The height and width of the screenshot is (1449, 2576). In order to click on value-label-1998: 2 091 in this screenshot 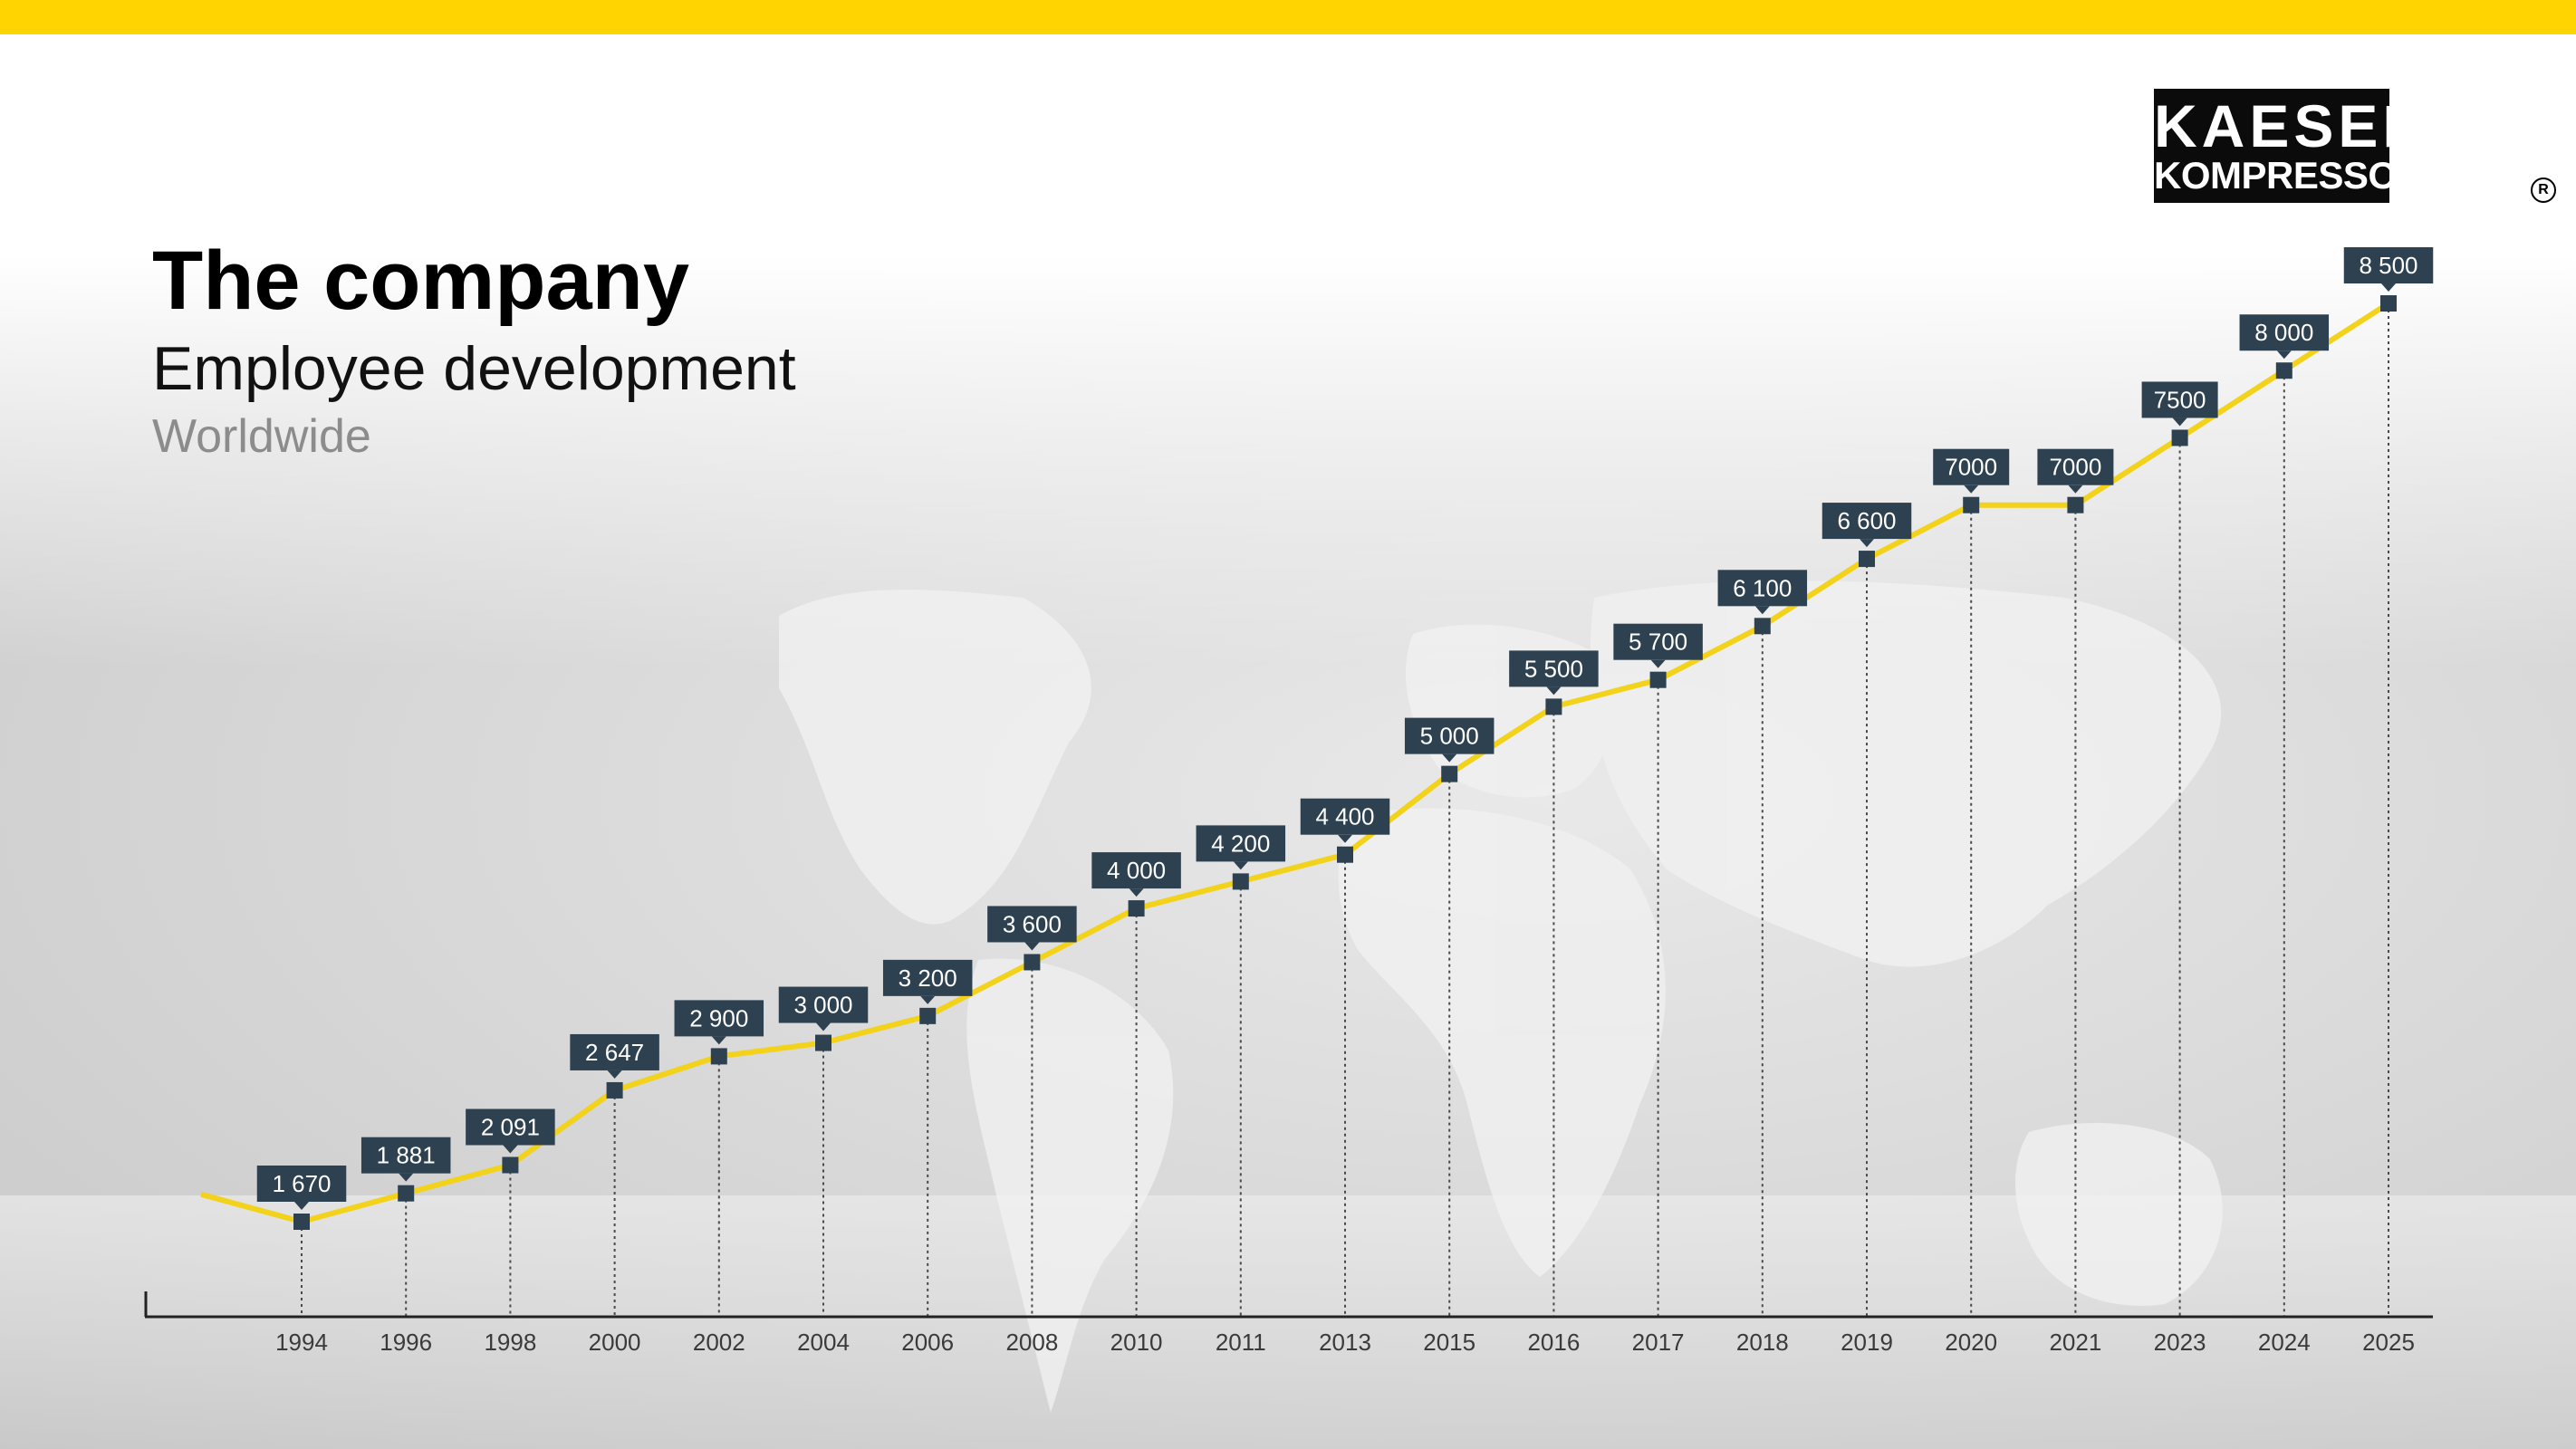, I will do `click(510, 1126)`.